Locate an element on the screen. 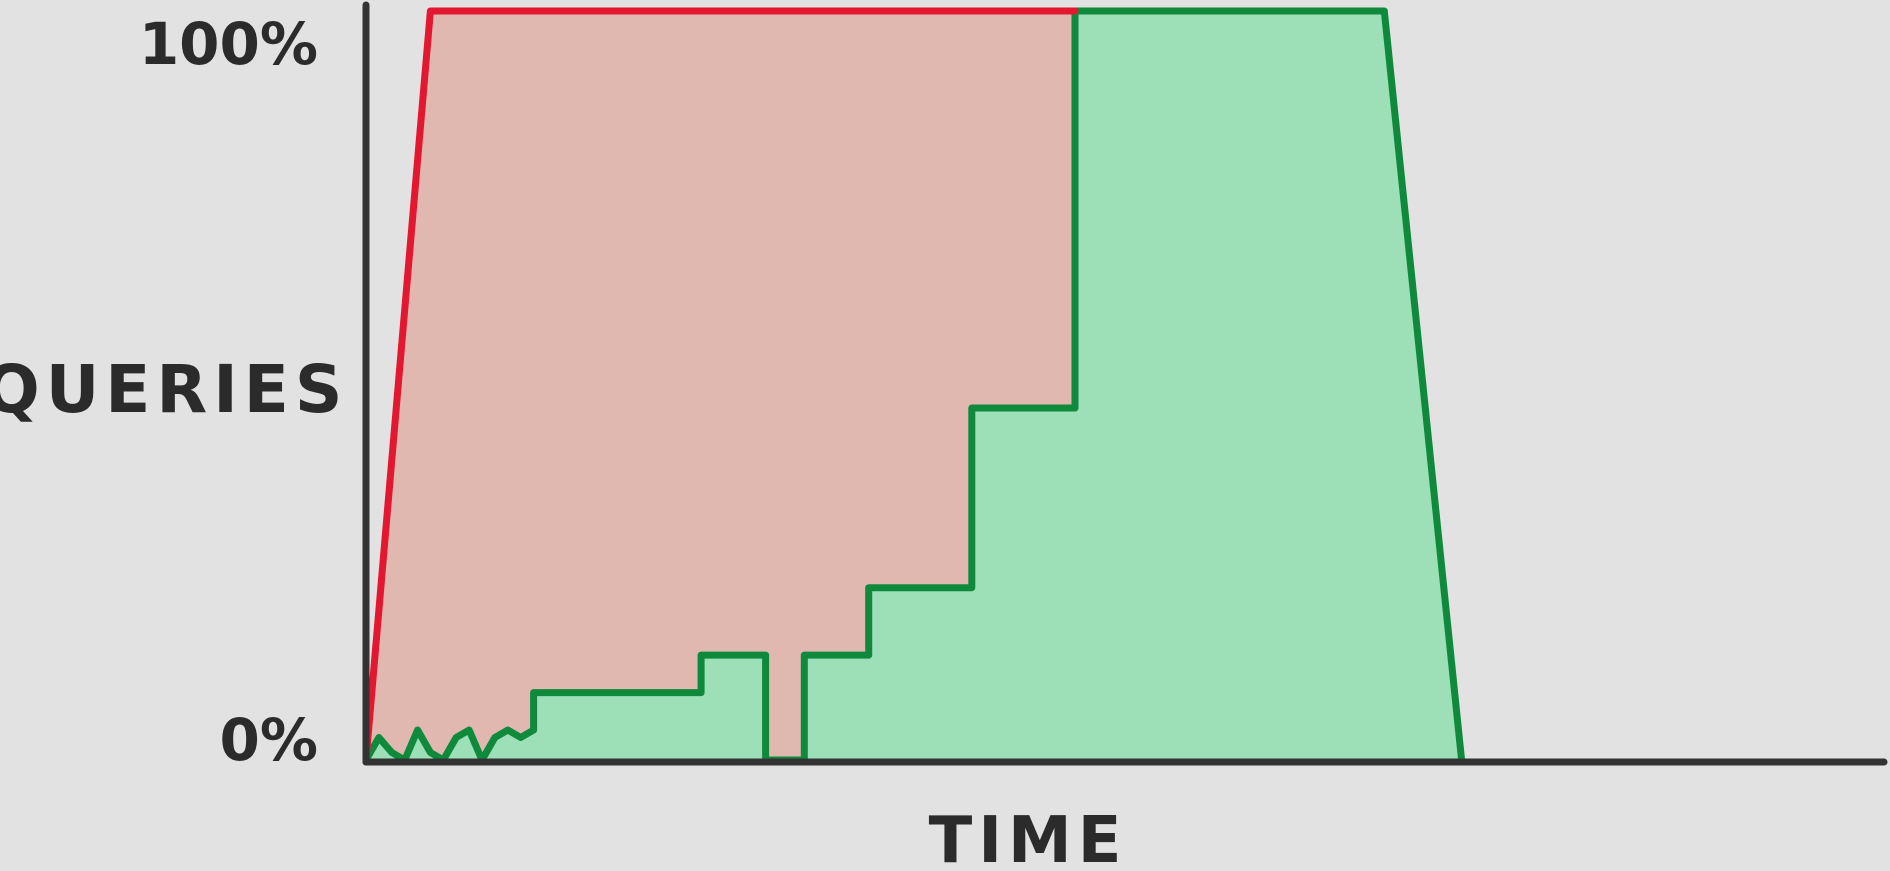  x-axis-label: TIME is located at coordinates (1028, 837).